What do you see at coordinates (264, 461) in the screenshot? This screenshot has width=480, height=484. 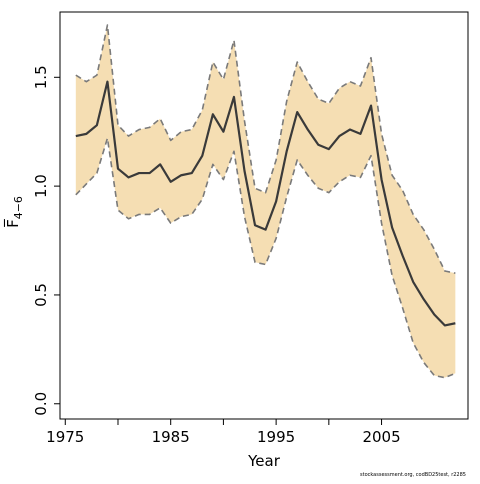 I see `x-axis-label: Year` at bounding box center [264, 461].